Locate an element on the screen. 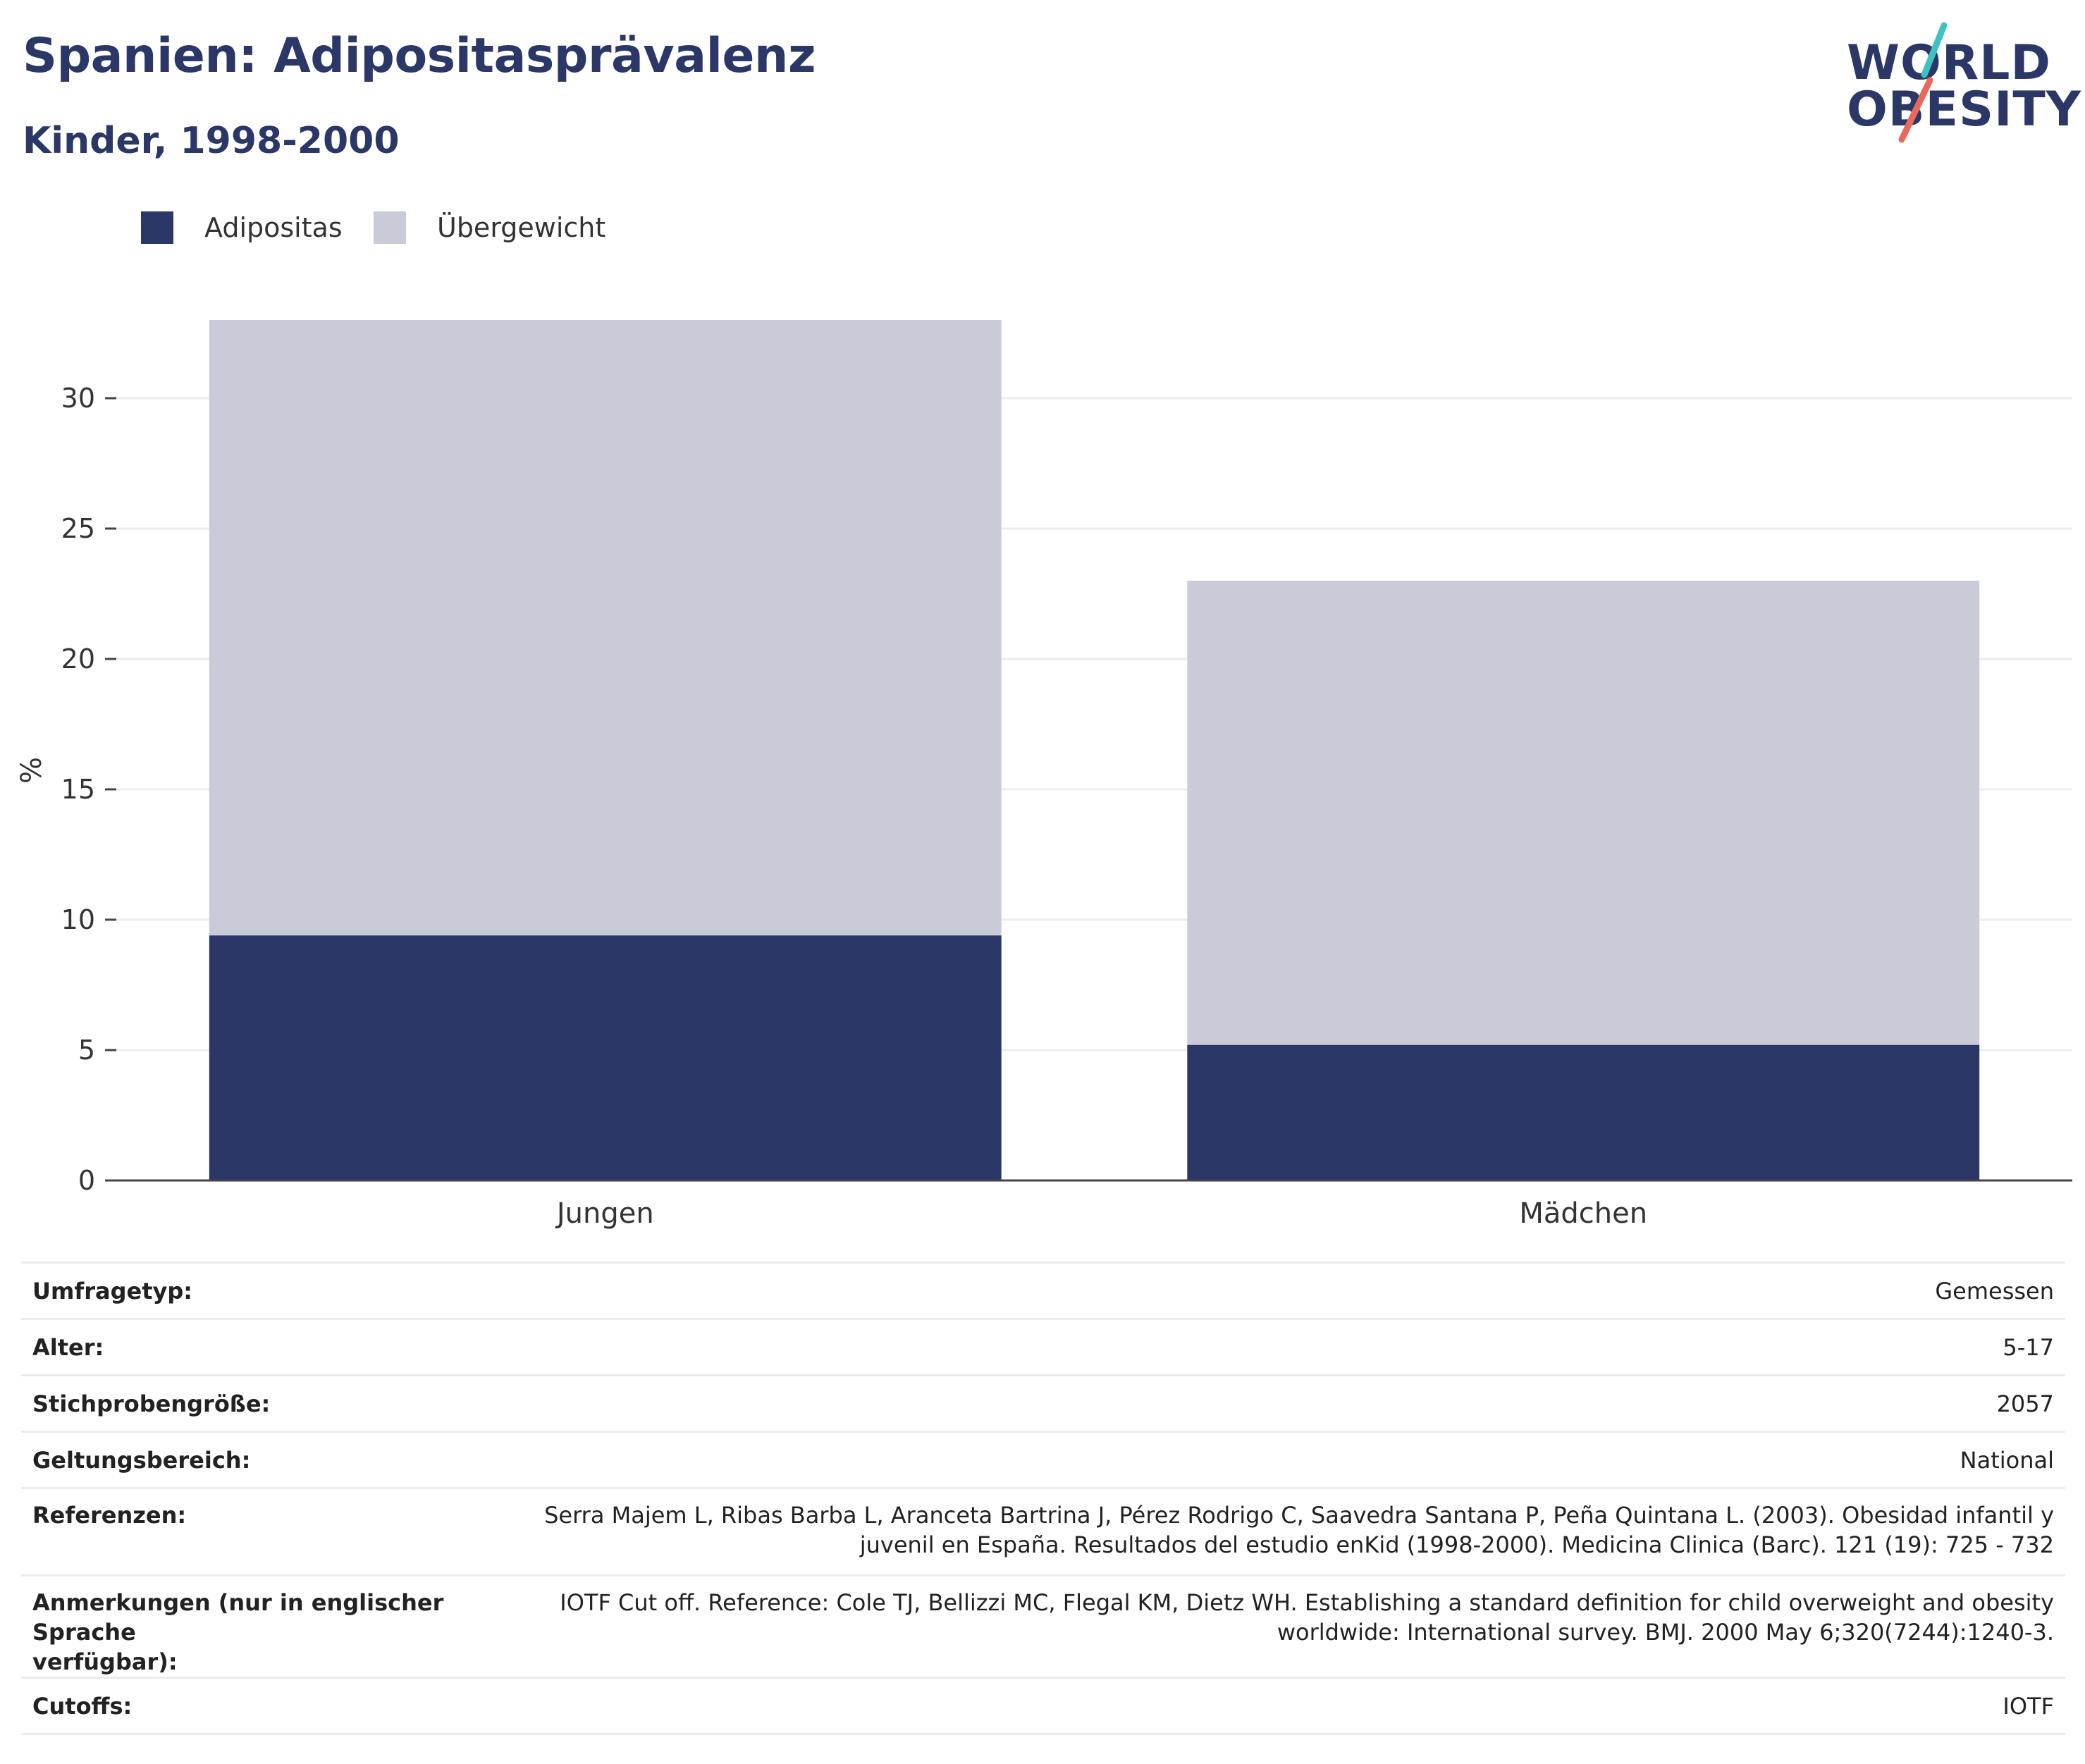 The height and width of the screenshot is (1764, 2085). logo-slash-icon is located at coordinates (1923, 82).